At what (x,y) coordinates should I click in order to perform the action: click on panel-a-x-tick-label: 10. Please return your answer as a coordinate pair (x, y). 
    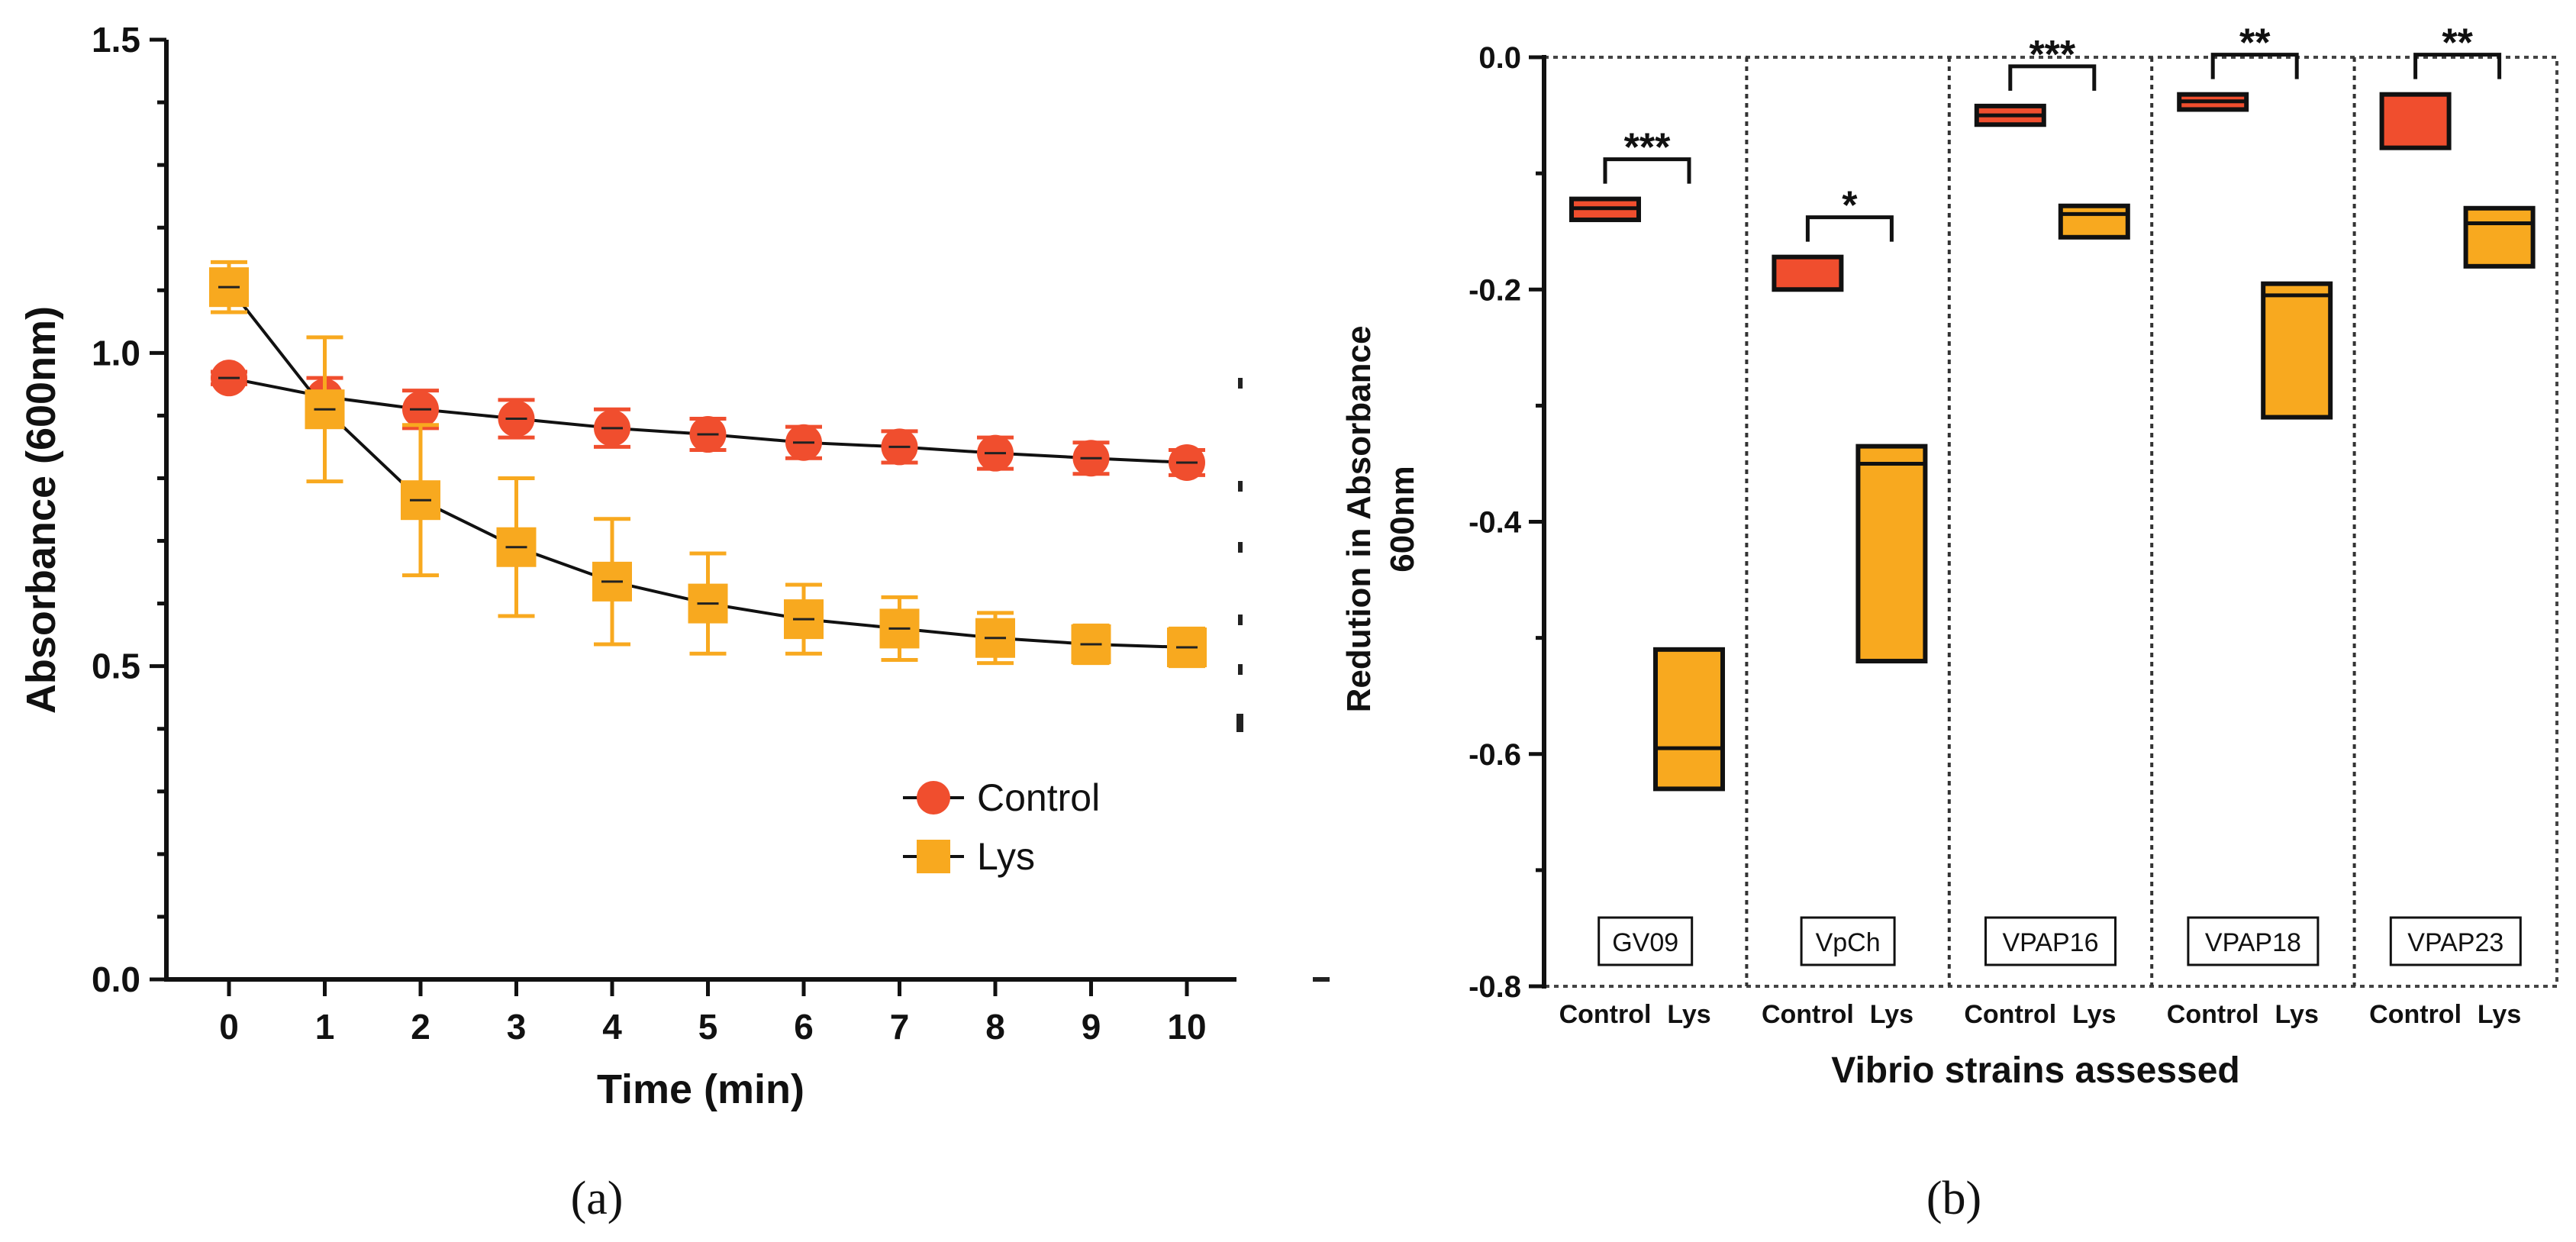
    Looking at the image, I should click on (1186, 1027).